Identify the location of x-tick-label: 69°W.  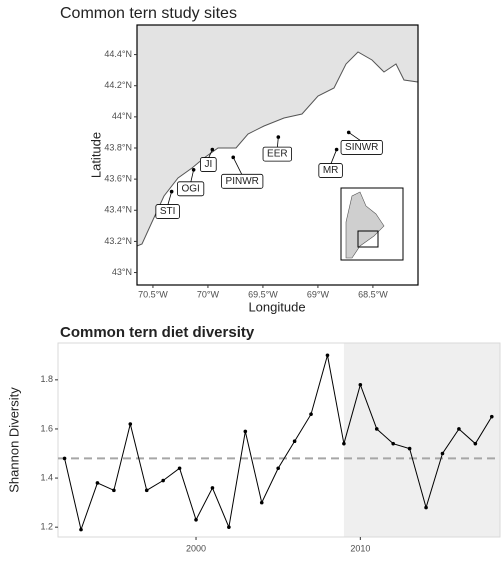
(318, 294).